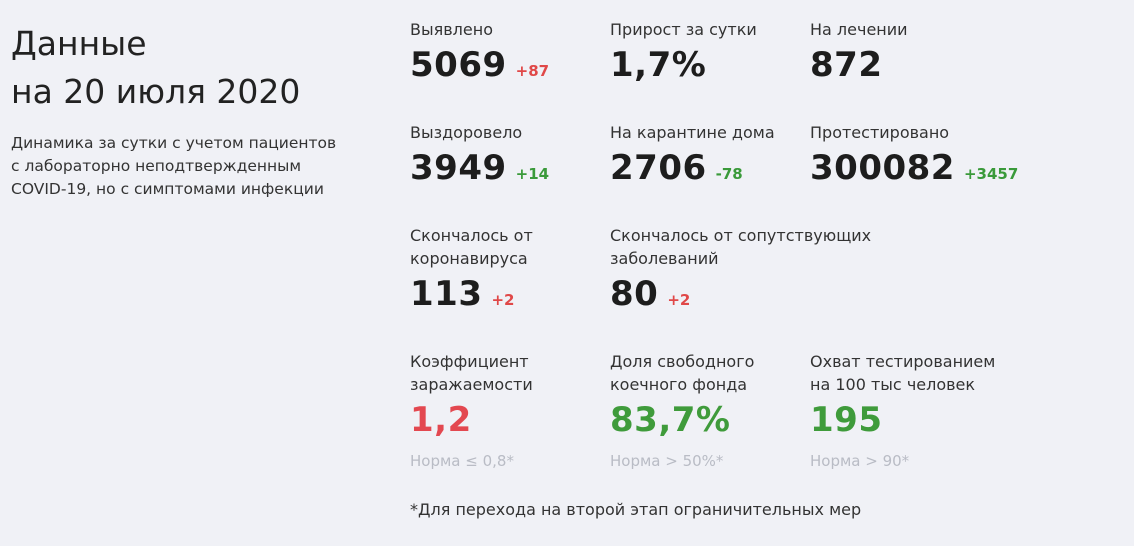  What do you see at coordinates (174, 143) in the screenshot?
I see `subtitle-line-1: Динамика за сутки с учетом пациентов` at bounding box center [174, 143].